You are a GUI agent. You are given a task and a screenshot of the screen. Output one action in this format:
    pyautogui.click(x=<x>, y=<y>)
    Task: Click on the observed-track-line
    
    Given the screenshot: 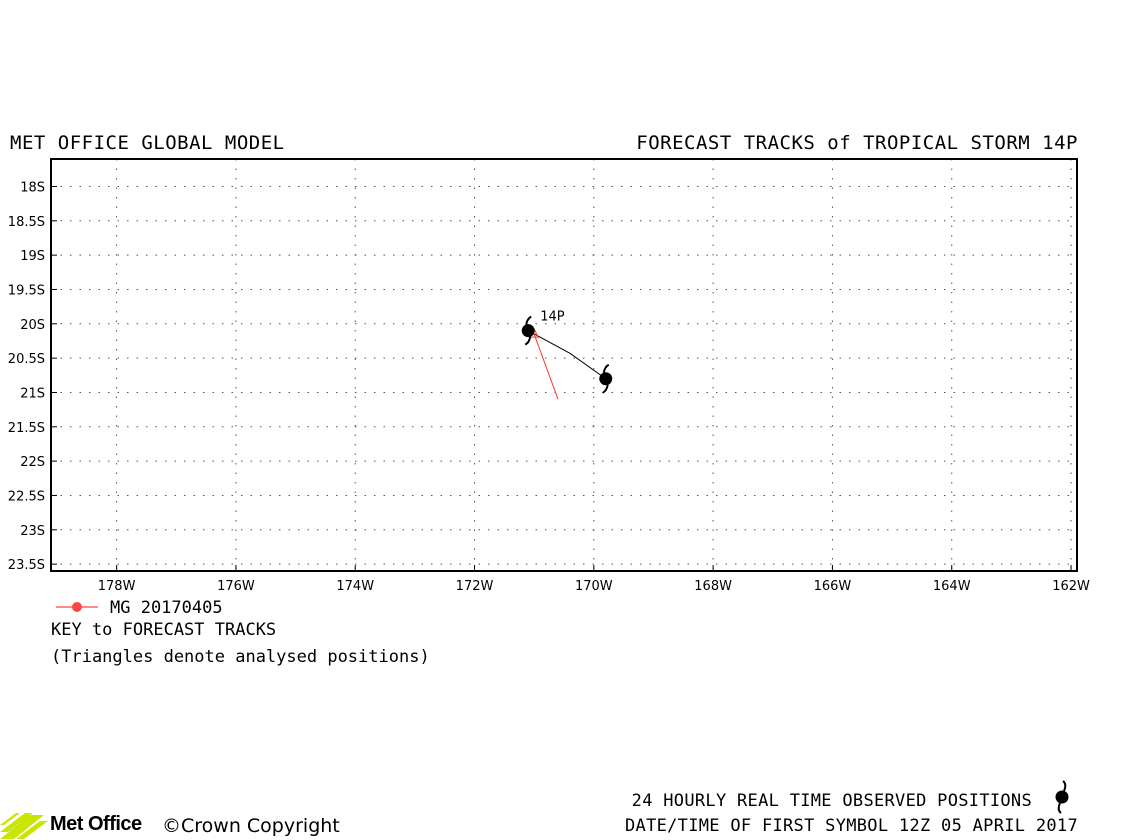 What is the action you would take?
    pyautogui.click(x=567, y=355)
    